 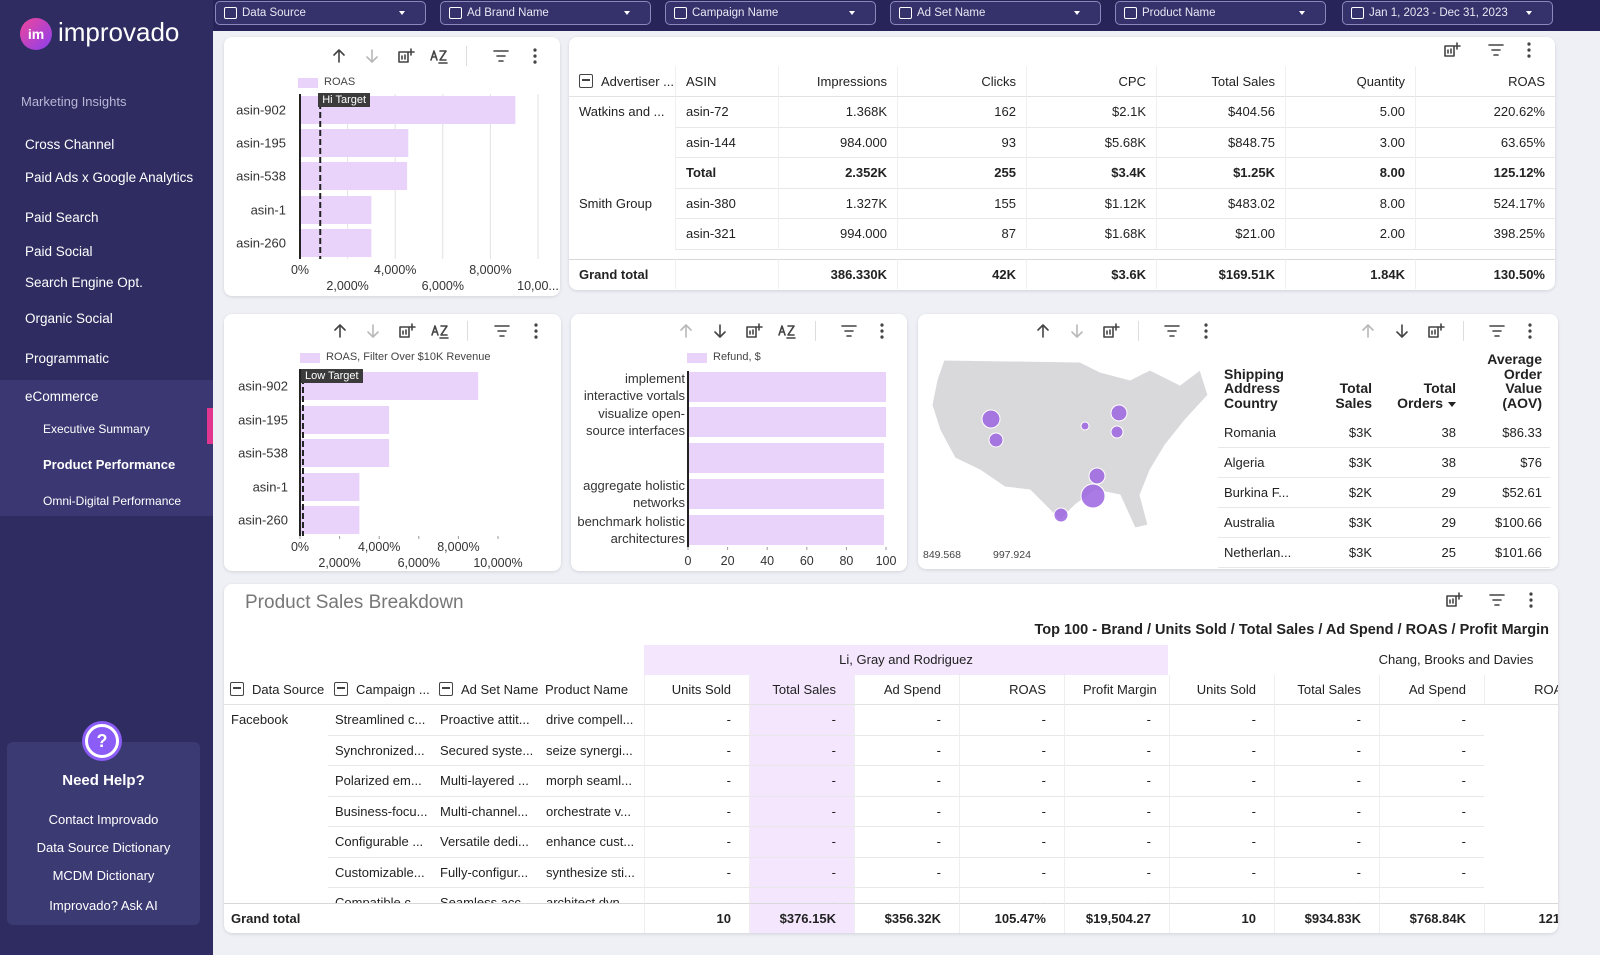 I want to click on table-cell: Total, so click(x=726, y=173).